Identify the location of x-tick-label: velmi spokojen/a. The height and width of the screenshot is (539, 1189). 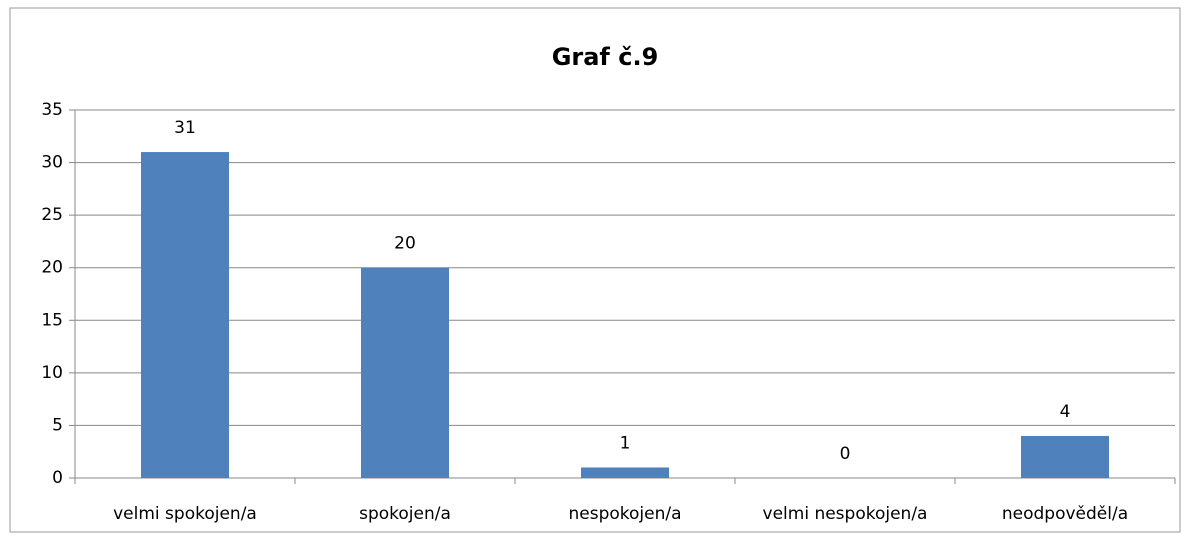
(185, 514).